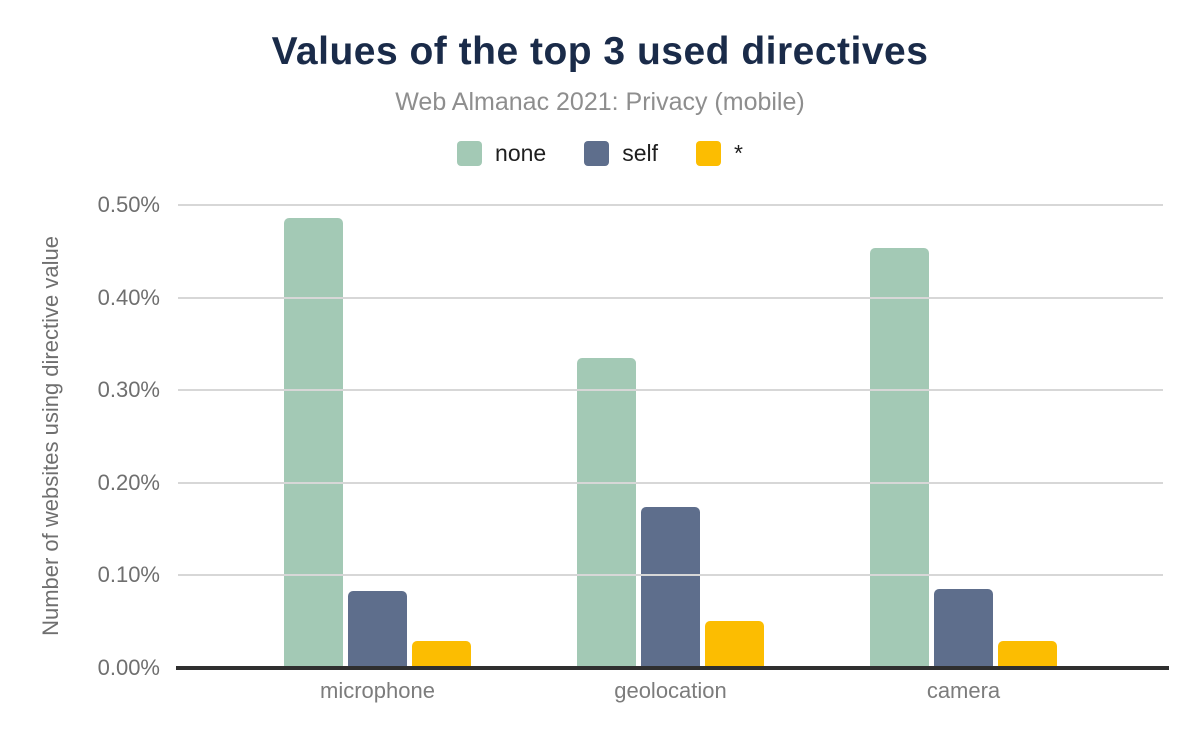 The height and width of the screenshot is (742, 1200). I want to click on legend-item-star: *, so click(719, 153).